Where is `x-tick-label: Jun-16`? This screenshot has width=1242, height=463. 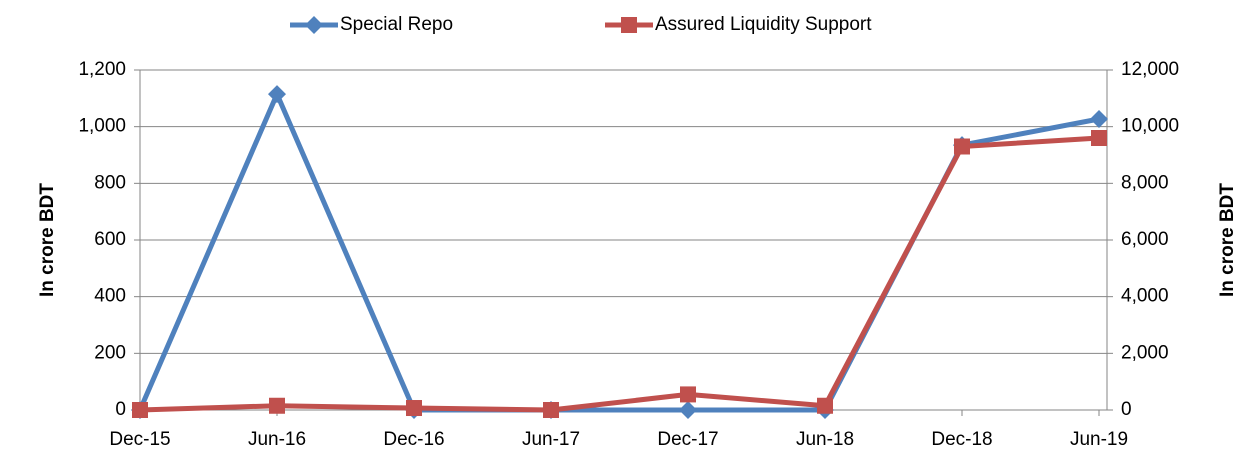 x-tick-label: Jun-16 is located at coordinates (277, 439).